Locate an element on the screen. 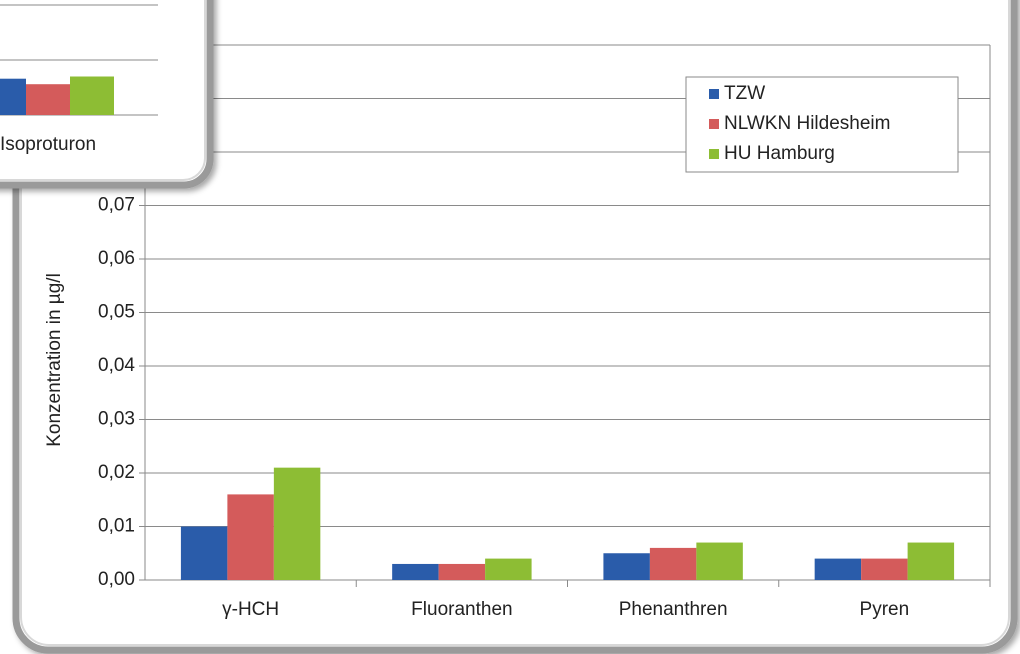 The height and width of the screenshot is (654, 1020). y-tick-label: 0,01 is located at coordinates (116, 526).